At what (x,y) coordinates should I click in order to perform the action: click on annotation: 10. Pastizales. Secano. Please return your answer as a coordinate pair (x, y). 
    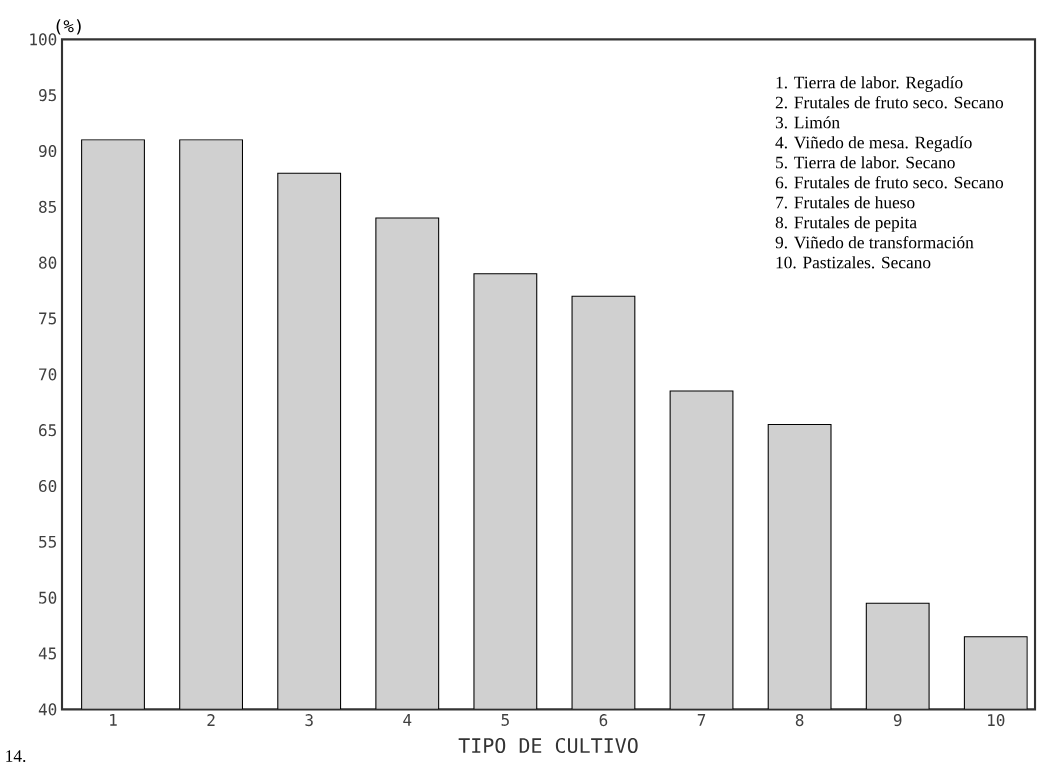
    Looking at the image, I should click on (853, 262).